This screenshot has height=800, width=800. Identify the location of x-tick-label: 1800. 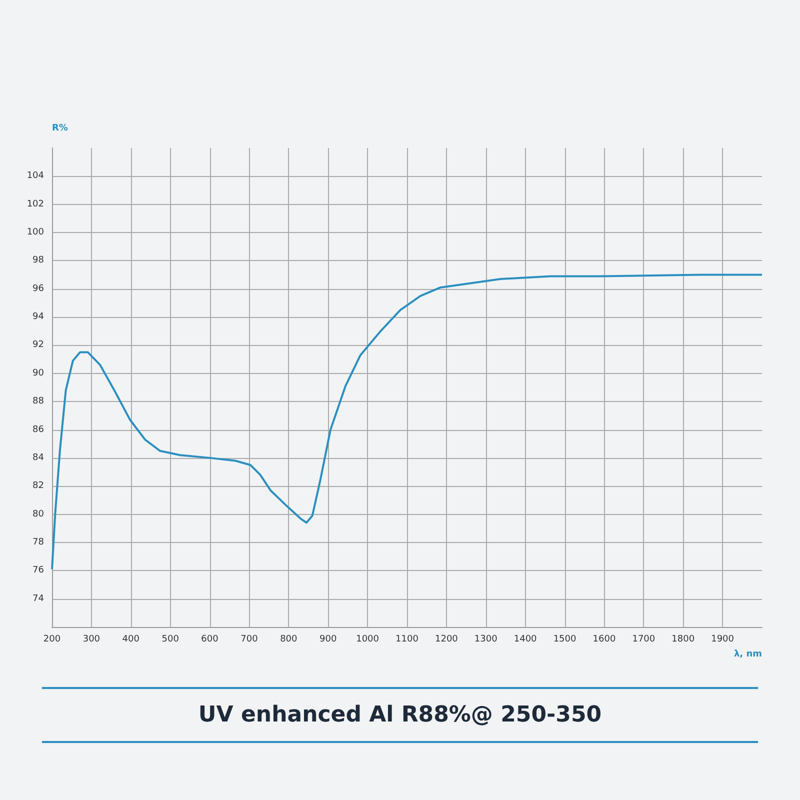
(683, 639).